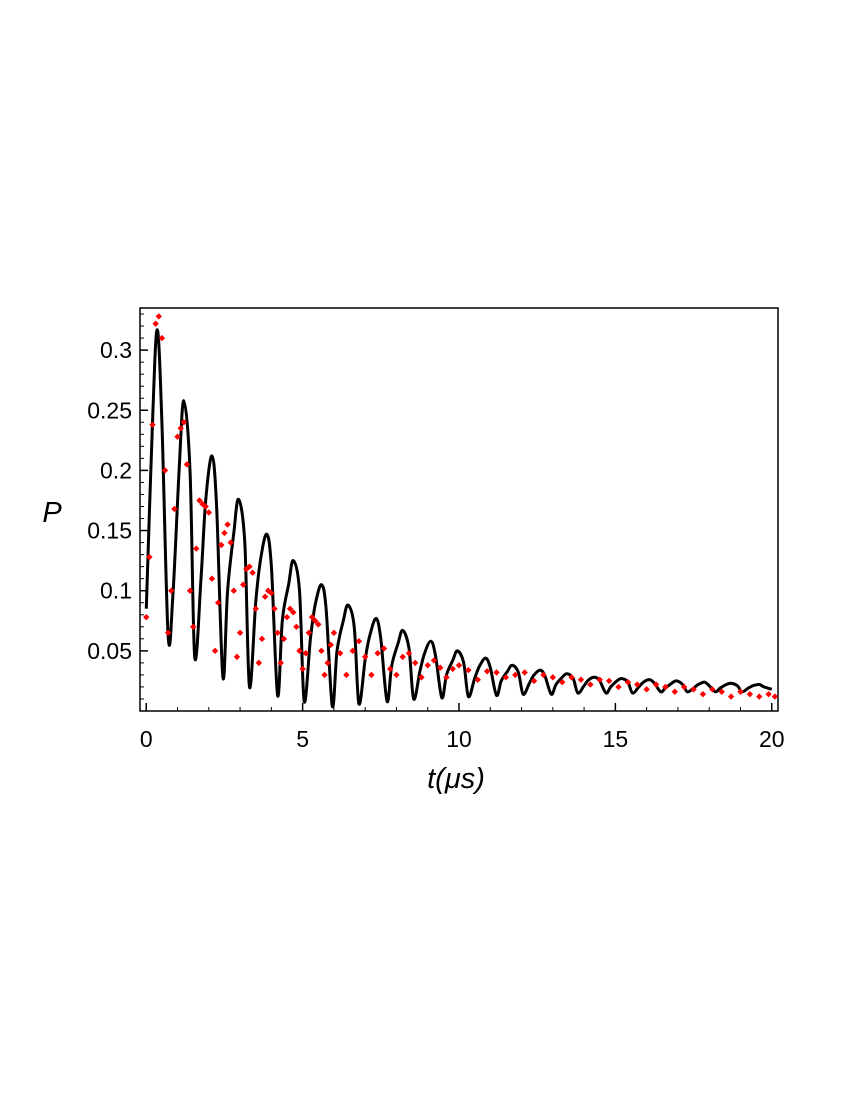  I want to click on x-axis-ticks: 0 5 10 15 20, so click(462, 727).